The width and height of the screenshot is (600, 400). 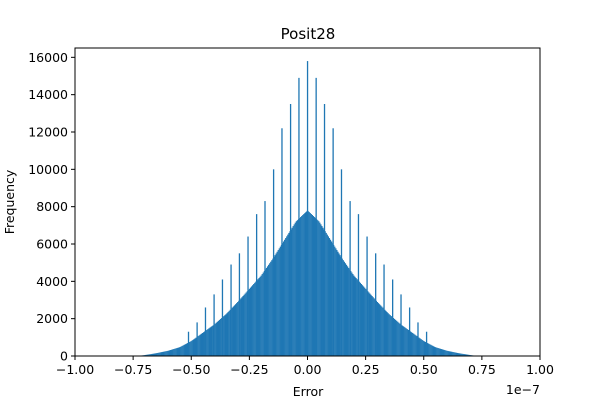 What do you see at coordinates (75, 369) in the screenshot?
I see `x-tick-label: −1.00` at bounding box center [75, 369].